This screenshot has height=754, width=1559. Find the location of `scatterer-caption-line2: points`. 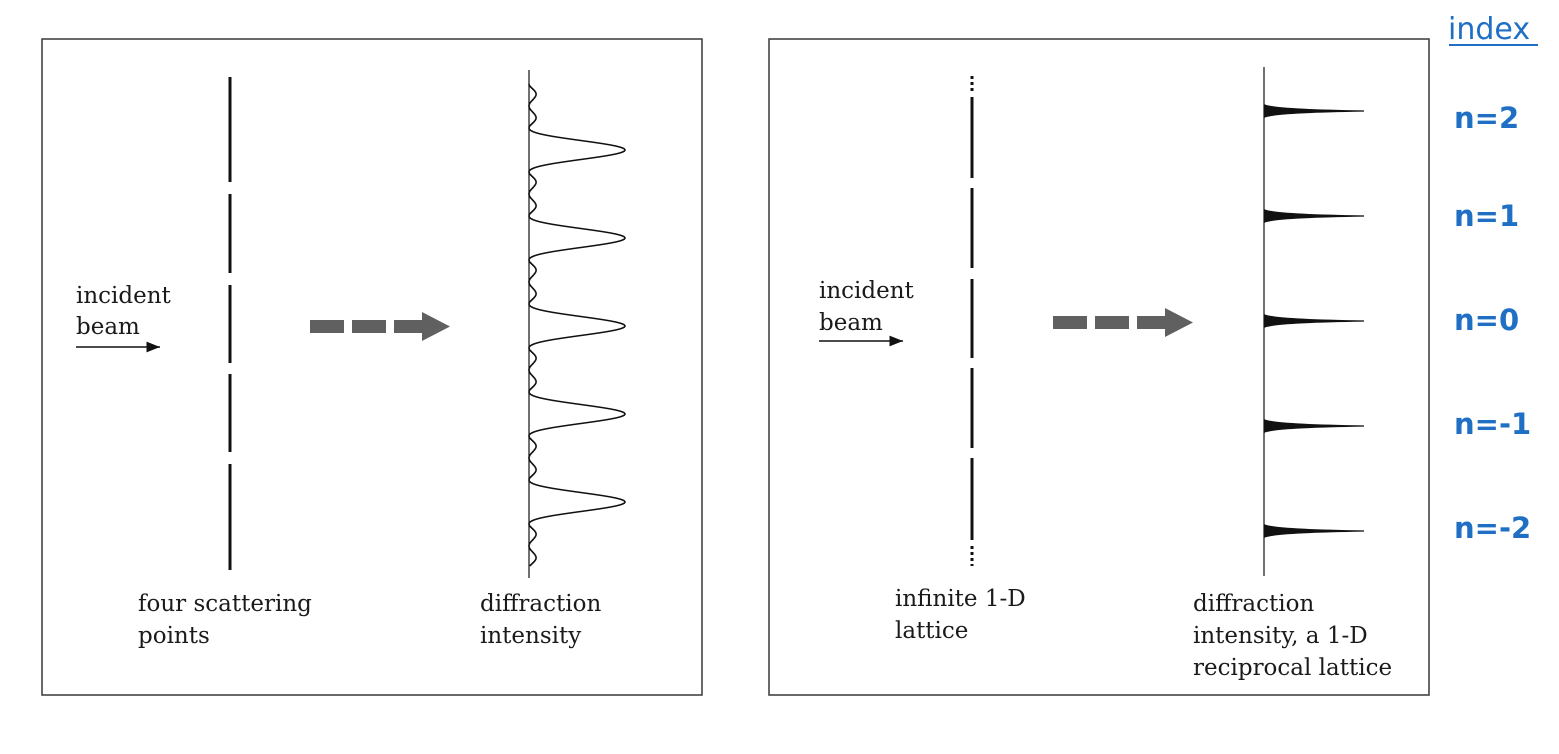

scatterer-caption-line2: points is located at coordinates (174, 636).